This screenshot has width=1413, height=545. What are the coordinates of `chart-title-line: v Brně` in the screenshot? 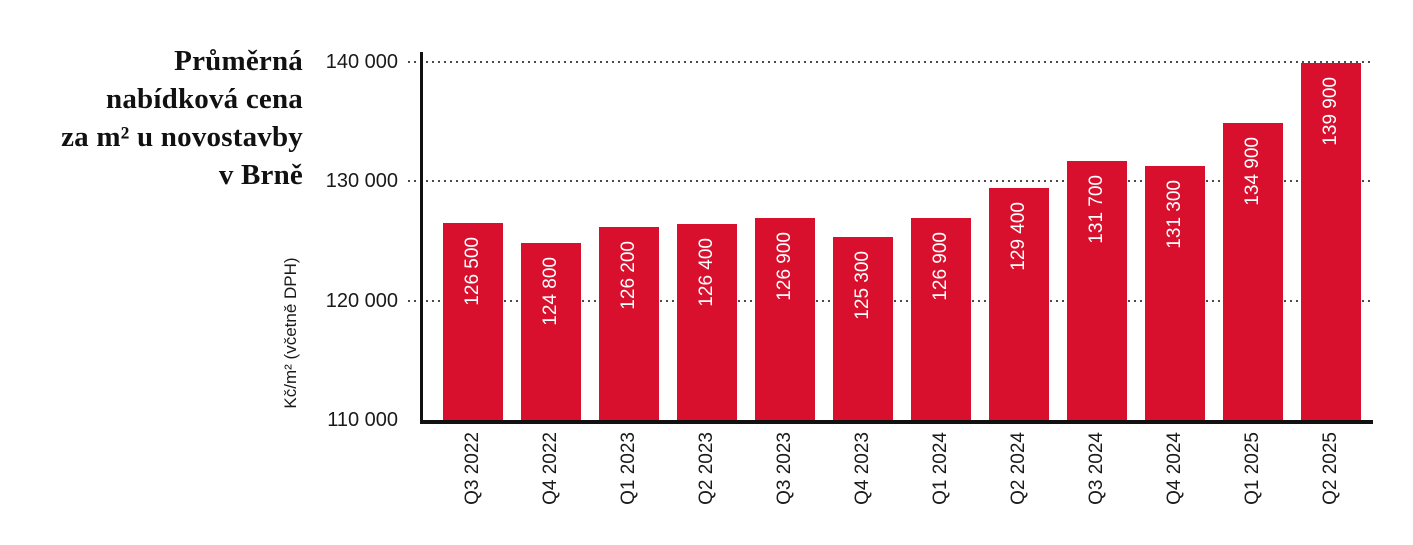 It's located at (260, 175).